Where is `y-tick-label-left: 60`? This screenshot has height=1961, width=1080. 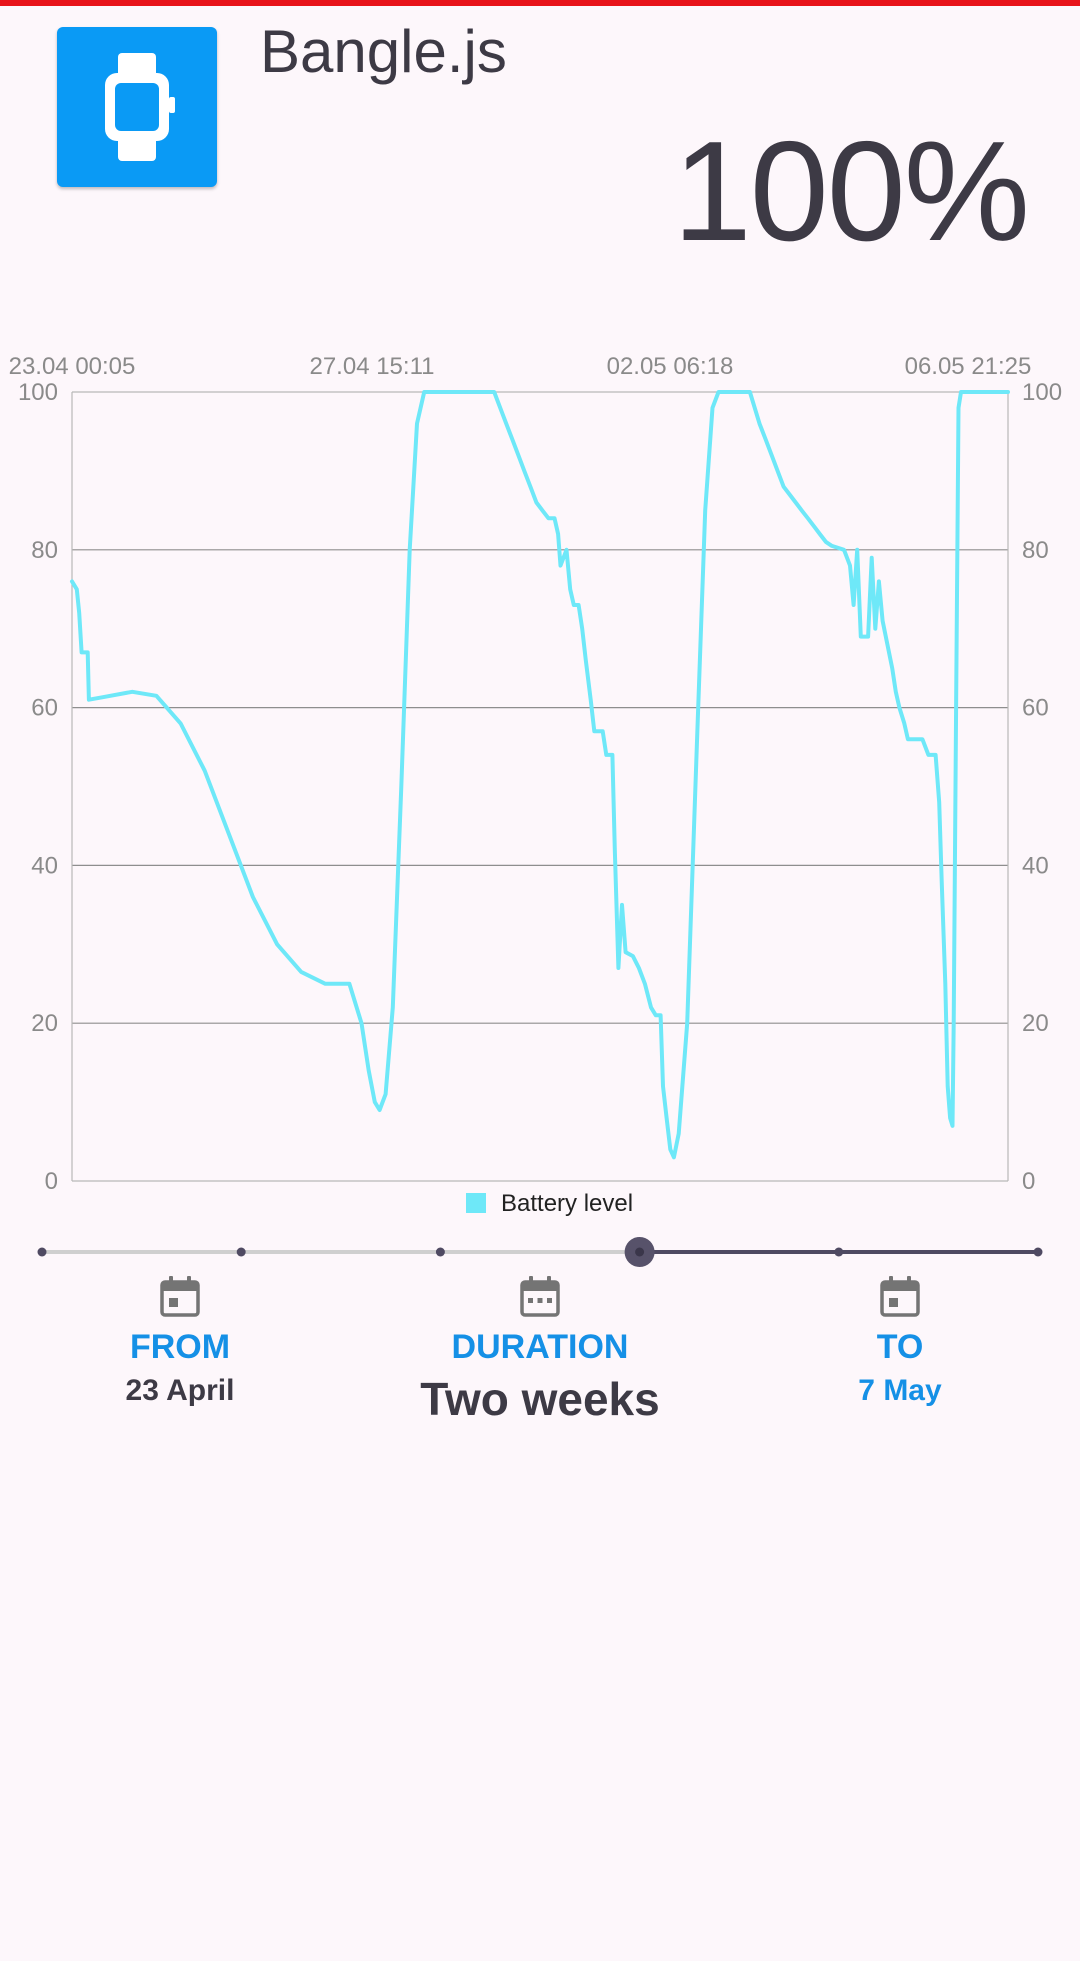
y-tick-label-left: 60 is located at coordinates (44, 708).